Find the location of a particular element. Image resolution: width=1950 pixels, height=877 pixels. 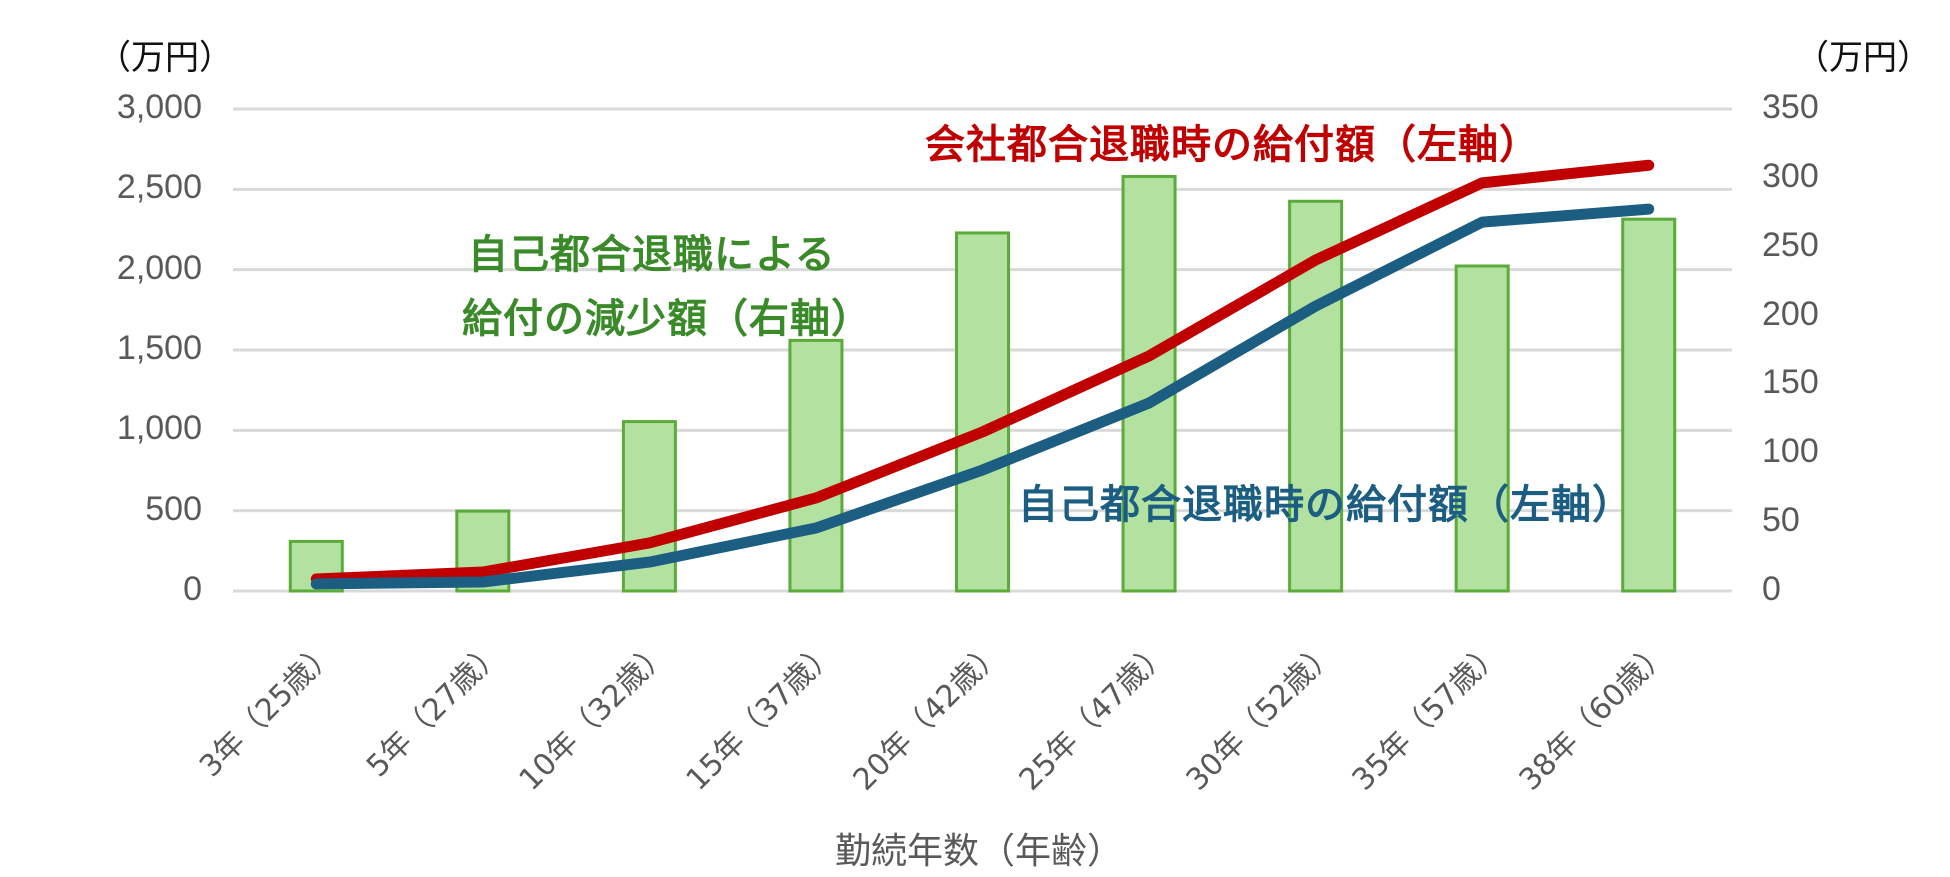

left-axis-unit: （万円） is located at coordinates (165, 58).